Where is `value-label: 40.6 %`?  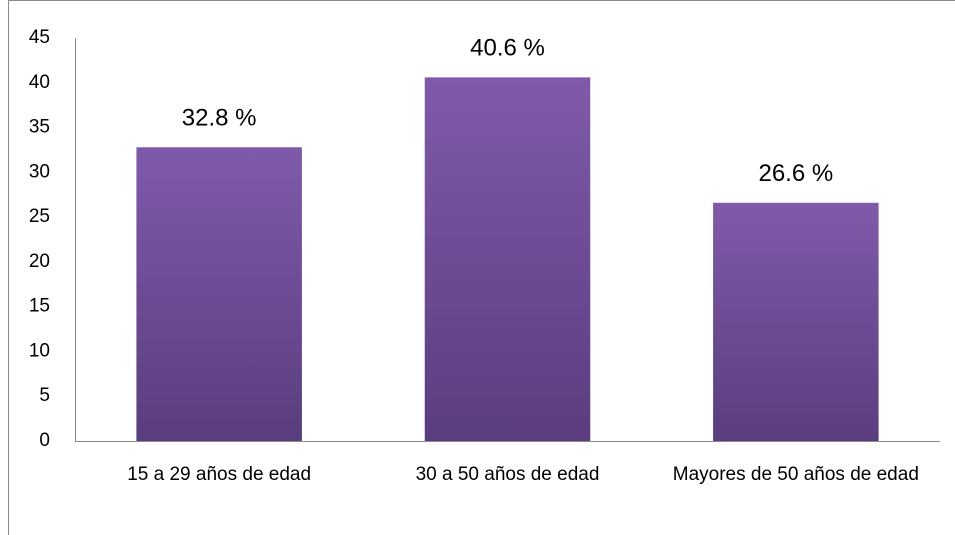
value-label: 40.6 % is located at coordinates (507, 48).